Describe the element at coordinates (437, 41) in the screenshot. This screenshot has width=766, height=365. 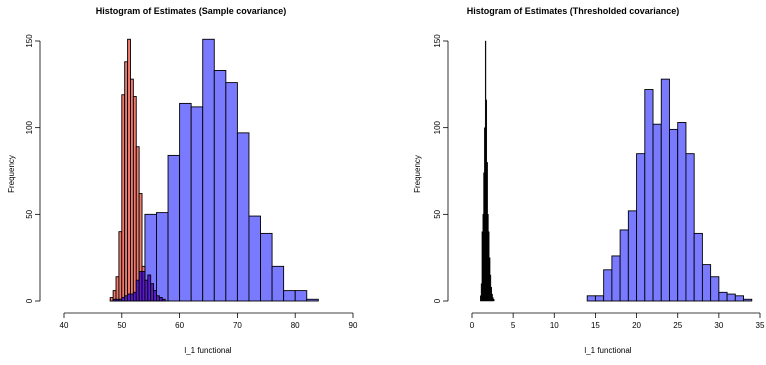
I see `chart2-y-tick-label-3: 150` at that location.